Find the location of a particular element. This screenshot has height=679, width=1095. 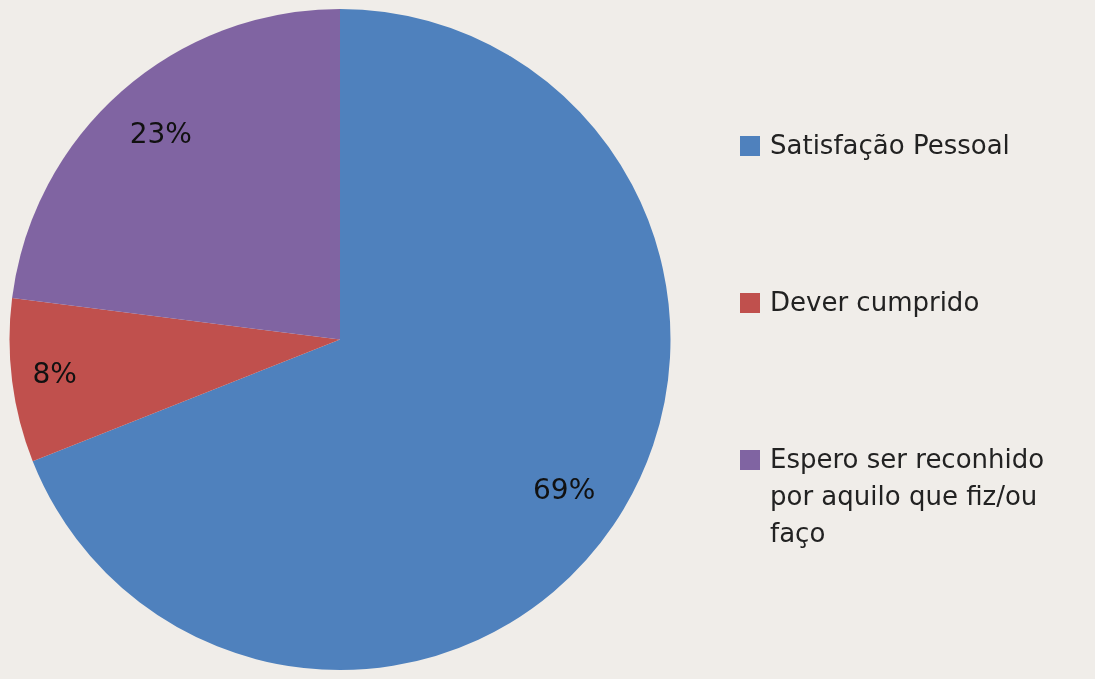

data-label: 8% is located at coordinates (54, 373).